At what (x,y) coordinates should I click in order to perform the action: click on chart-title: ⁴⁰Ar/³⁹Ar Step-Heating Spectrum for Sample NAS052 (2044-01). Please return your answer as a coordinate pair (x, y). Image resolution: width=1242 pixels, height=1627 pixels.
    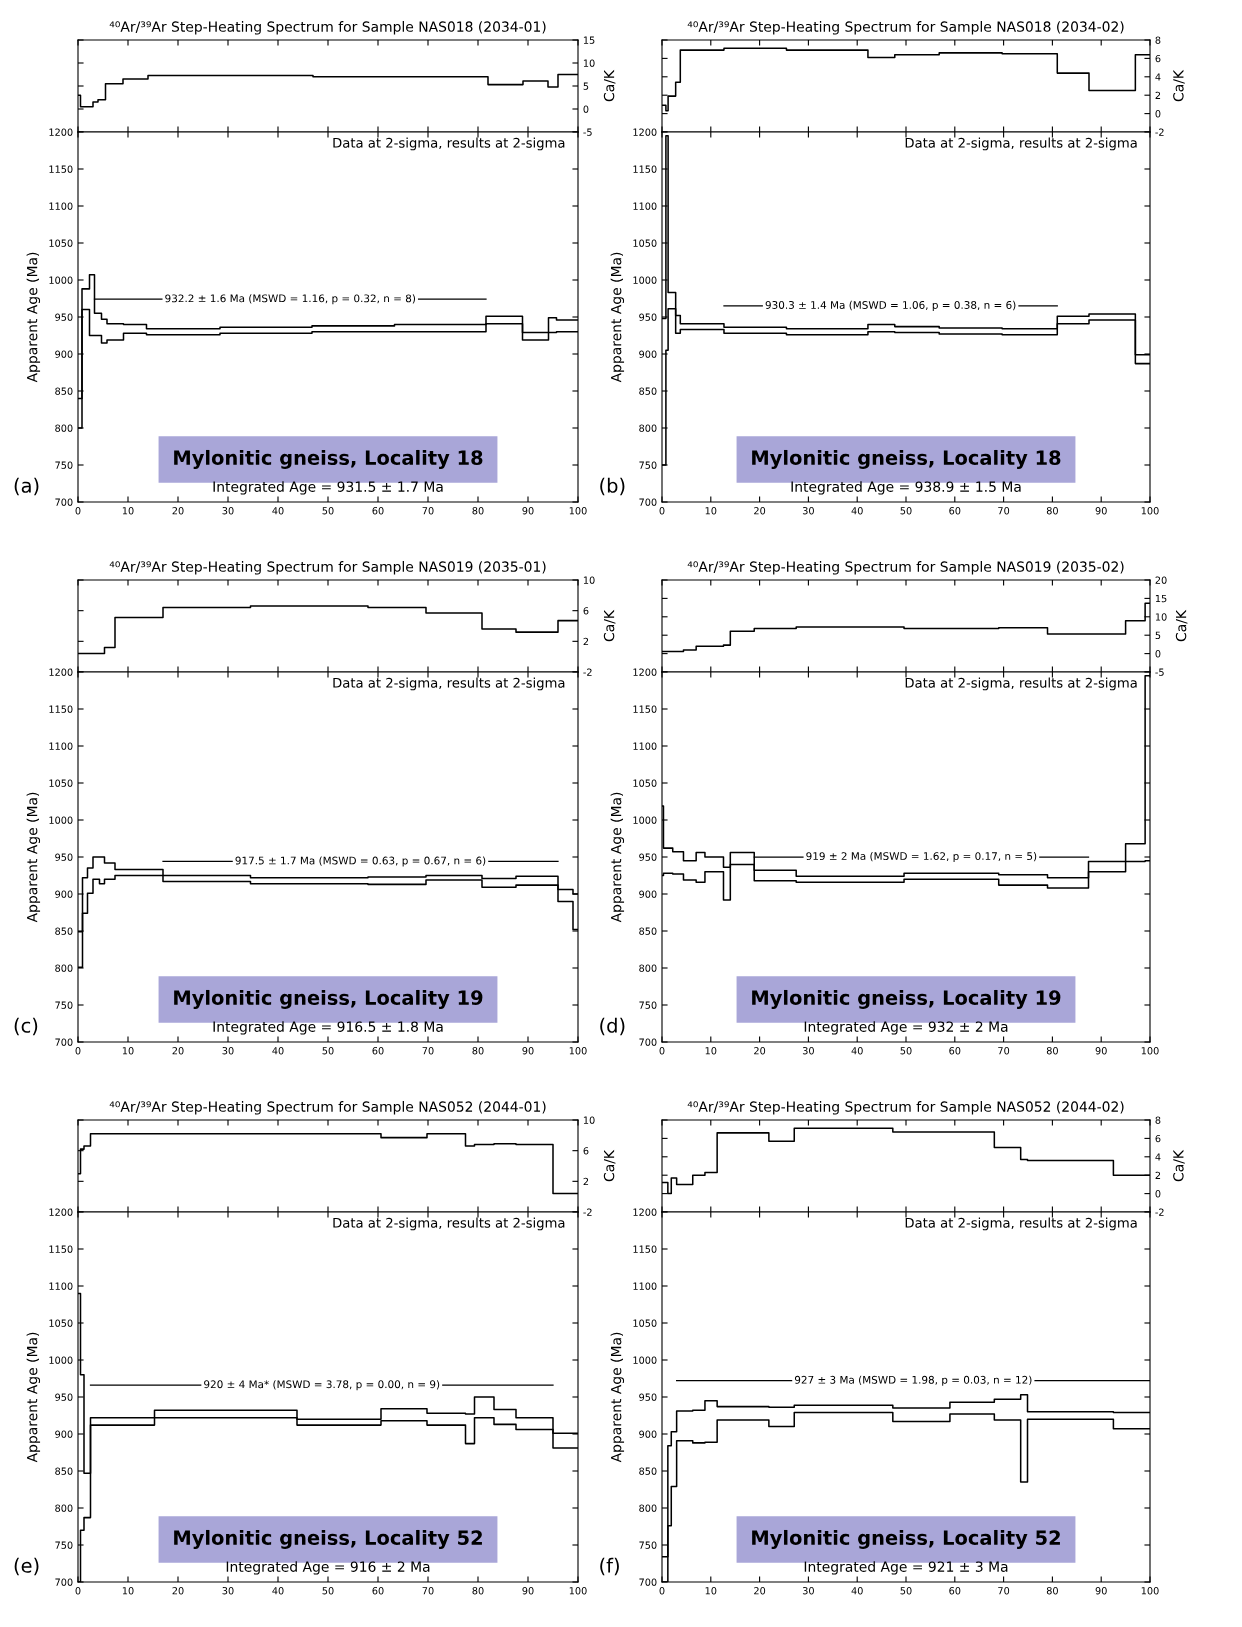
    Looking at the image, I should click on (327, 1108).